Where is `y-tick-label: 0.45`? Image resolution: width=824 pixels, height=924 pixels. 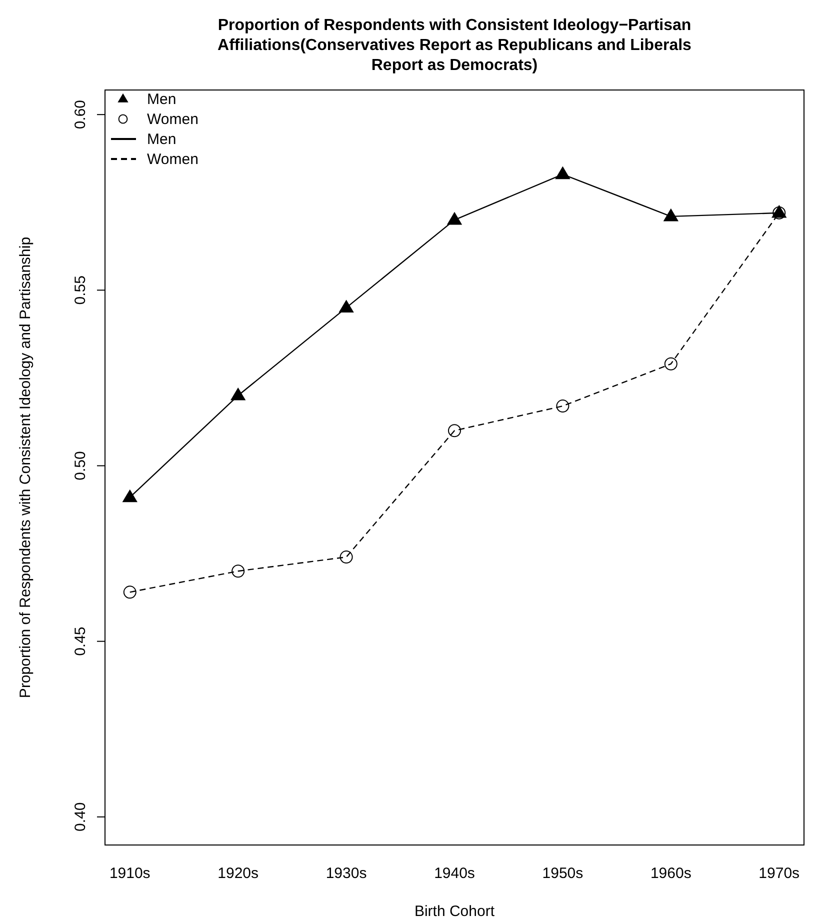 y-tick-label: 0.45 is located at coordinates (80, 641).